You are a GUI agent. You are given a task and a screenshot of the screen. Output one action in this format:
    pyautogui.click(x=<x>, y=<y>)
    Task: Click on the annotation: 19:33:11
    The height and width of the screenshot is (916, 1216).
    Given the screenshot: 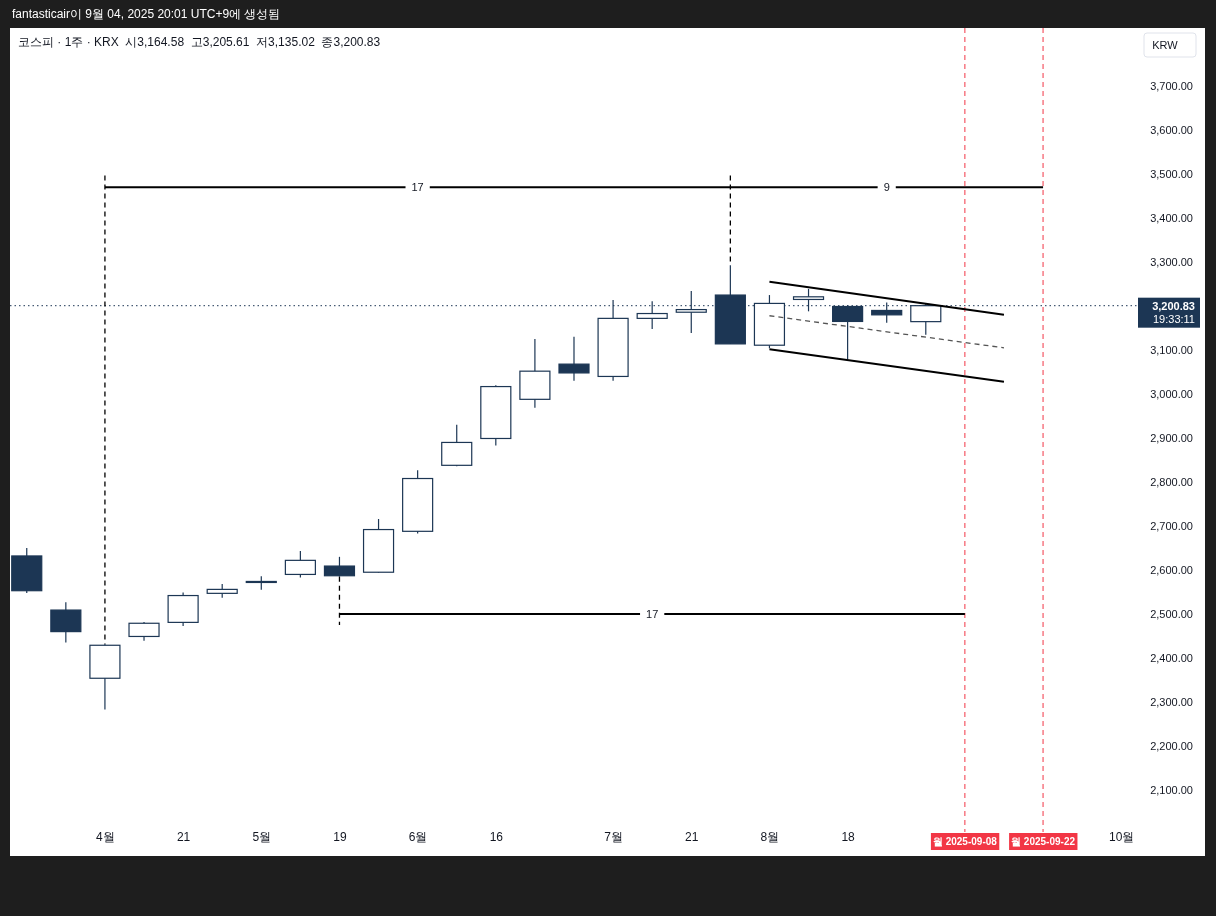 What is the action you would take?
    pyautogui.click(x=1173, y=318)
    